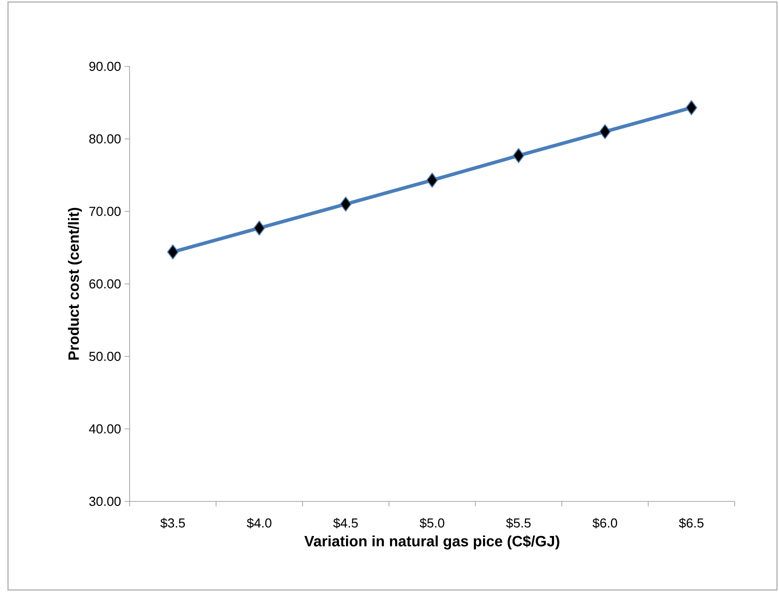 Image resolution: width=779 pixels, height=592 pixels. Describe the element at coordinates (105, 211) in the screenshot. I see `y-tick-label: 70.00` at that location.